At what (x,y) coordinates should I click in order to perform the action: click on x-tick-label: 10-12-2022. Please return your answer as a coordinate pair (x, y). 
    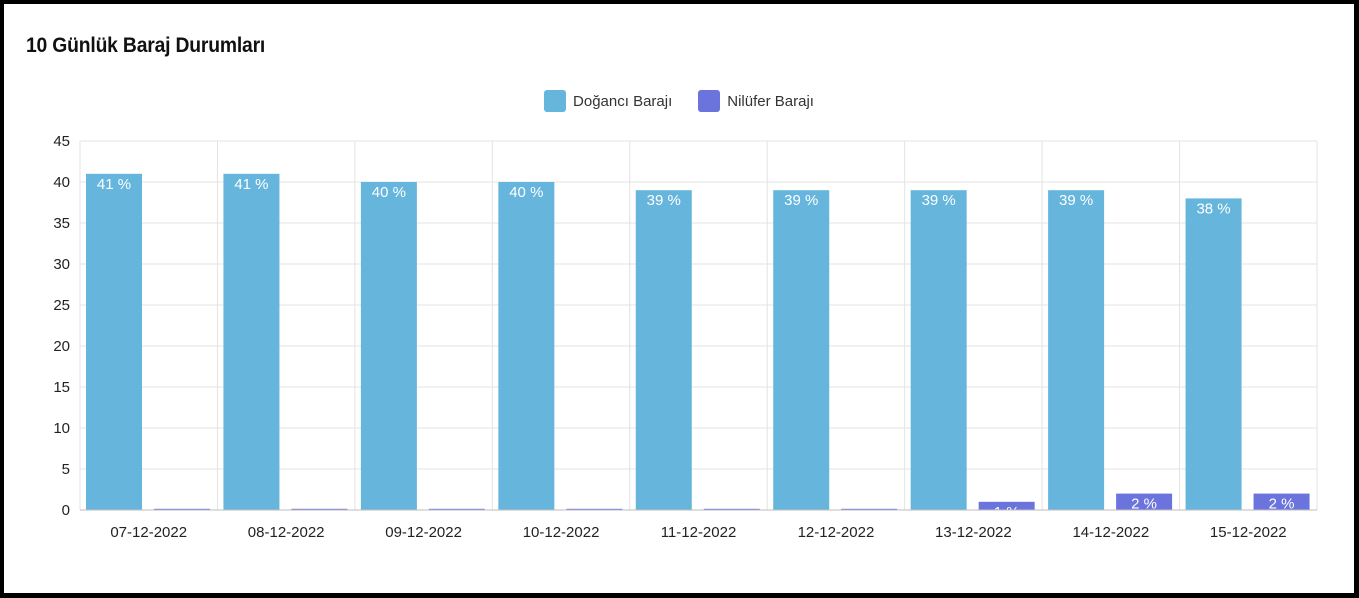
    Looking at the image, I should click on (561, 532).